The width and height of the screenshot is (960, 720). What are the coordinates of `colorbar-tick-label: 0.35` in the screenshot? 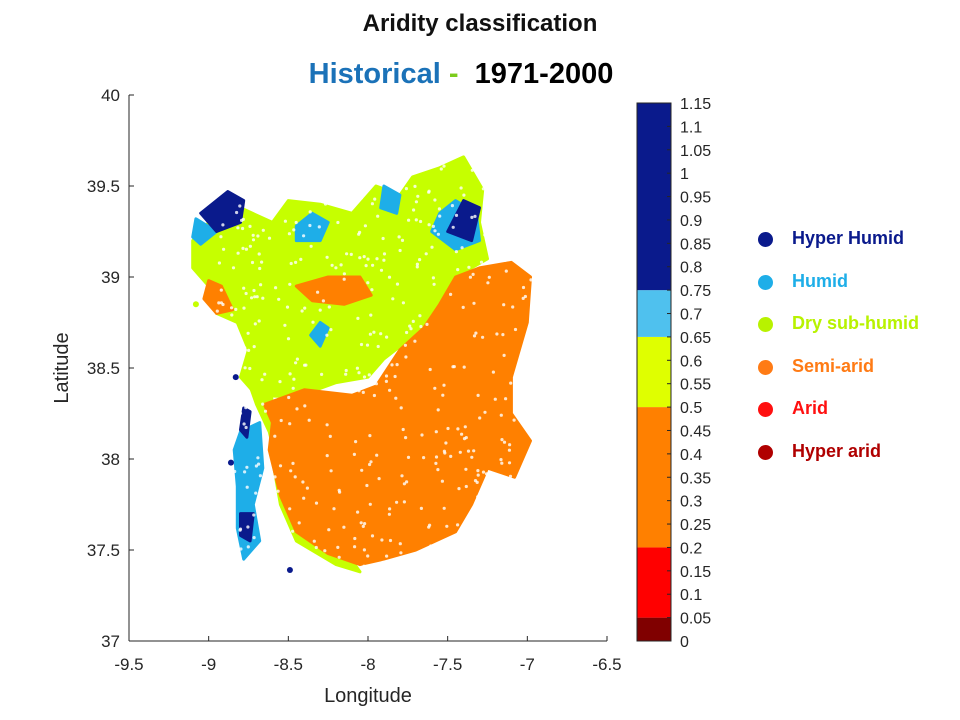 It's located at (695, 478).